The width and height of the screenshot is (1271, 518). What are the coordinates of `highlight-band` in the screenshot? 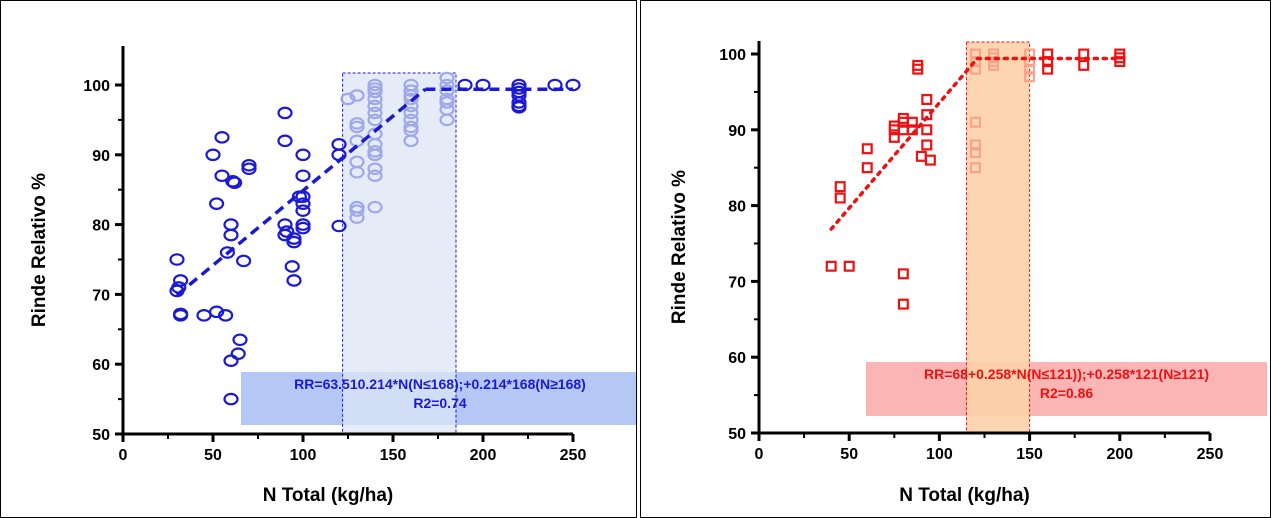 It's located at (399, 253).